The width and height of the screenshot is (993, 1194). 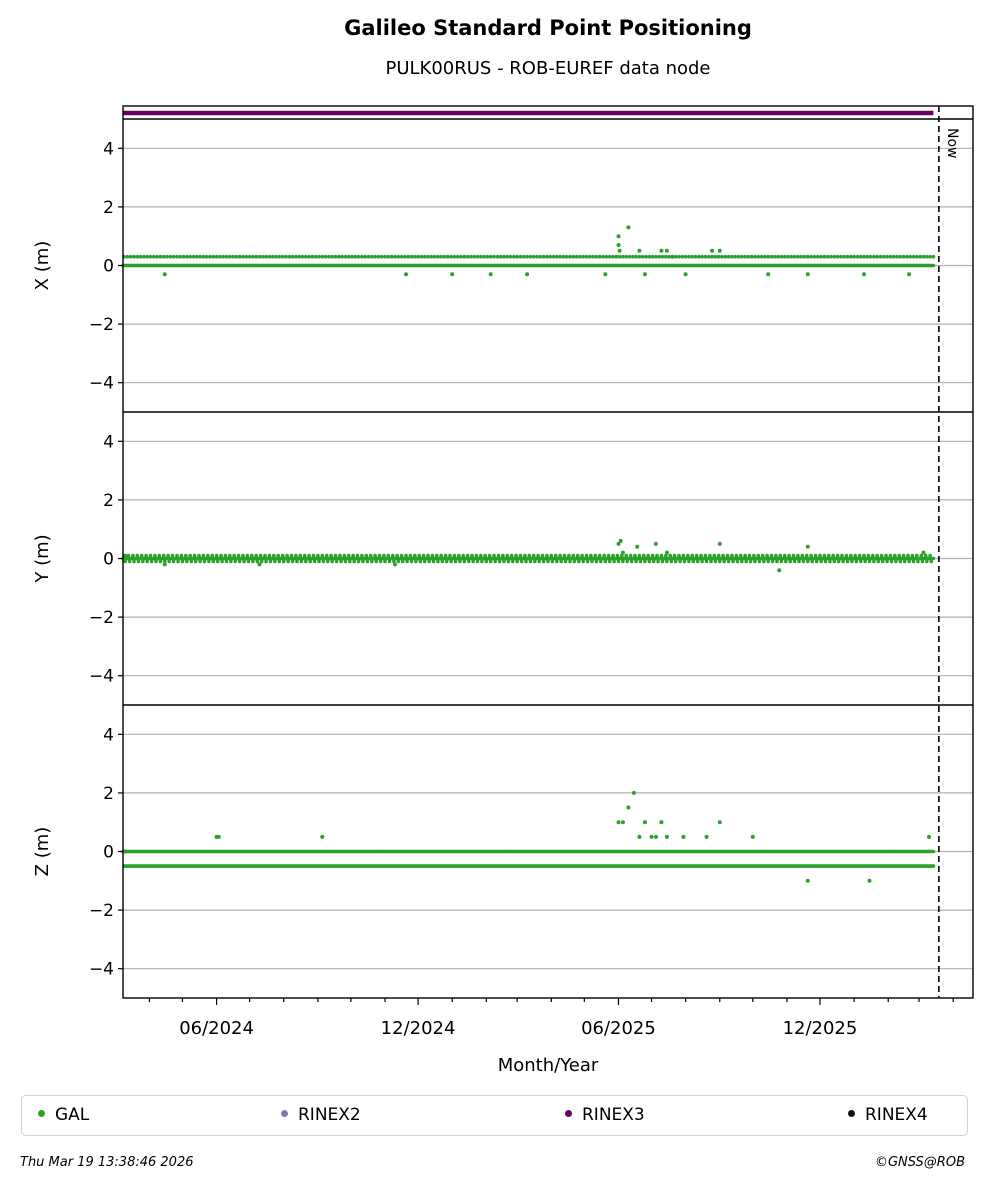 I want to click on y-axis-label: X (m), so click(x=42, y=266).